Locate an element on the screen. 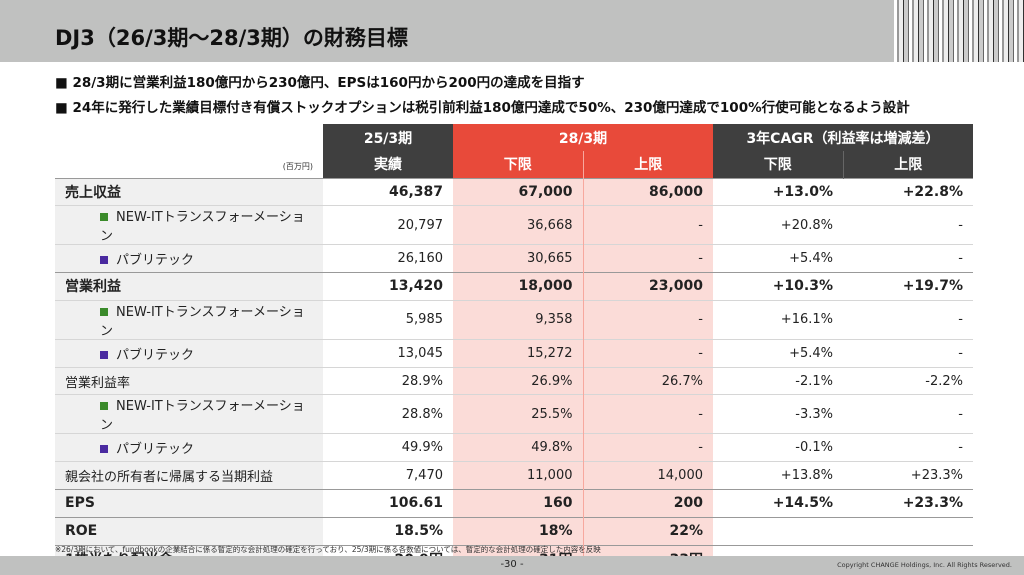 This screenshot has height=575, width=1024. row-label: 営業利益 is located at coordinates (189, 286).